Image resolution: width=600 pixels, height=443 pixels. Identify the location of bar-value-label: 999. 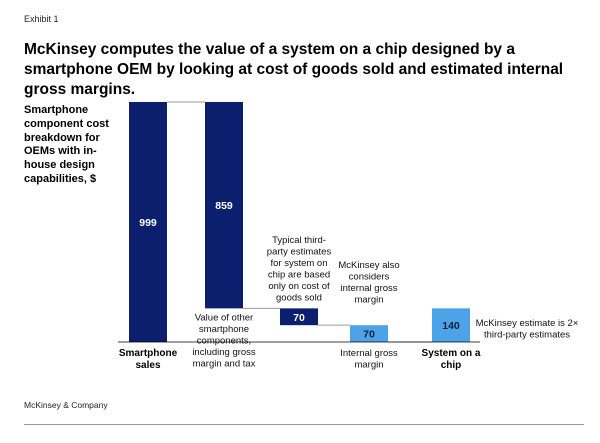
(148, 223).